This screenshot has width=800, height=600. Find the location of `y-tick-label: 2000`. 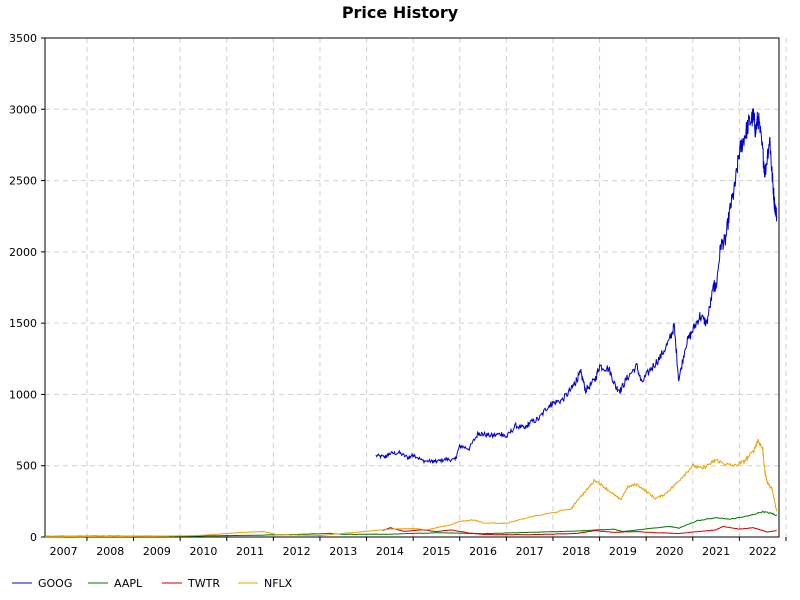

y-tick-label: 2000 is located at coordinates (23, 252).